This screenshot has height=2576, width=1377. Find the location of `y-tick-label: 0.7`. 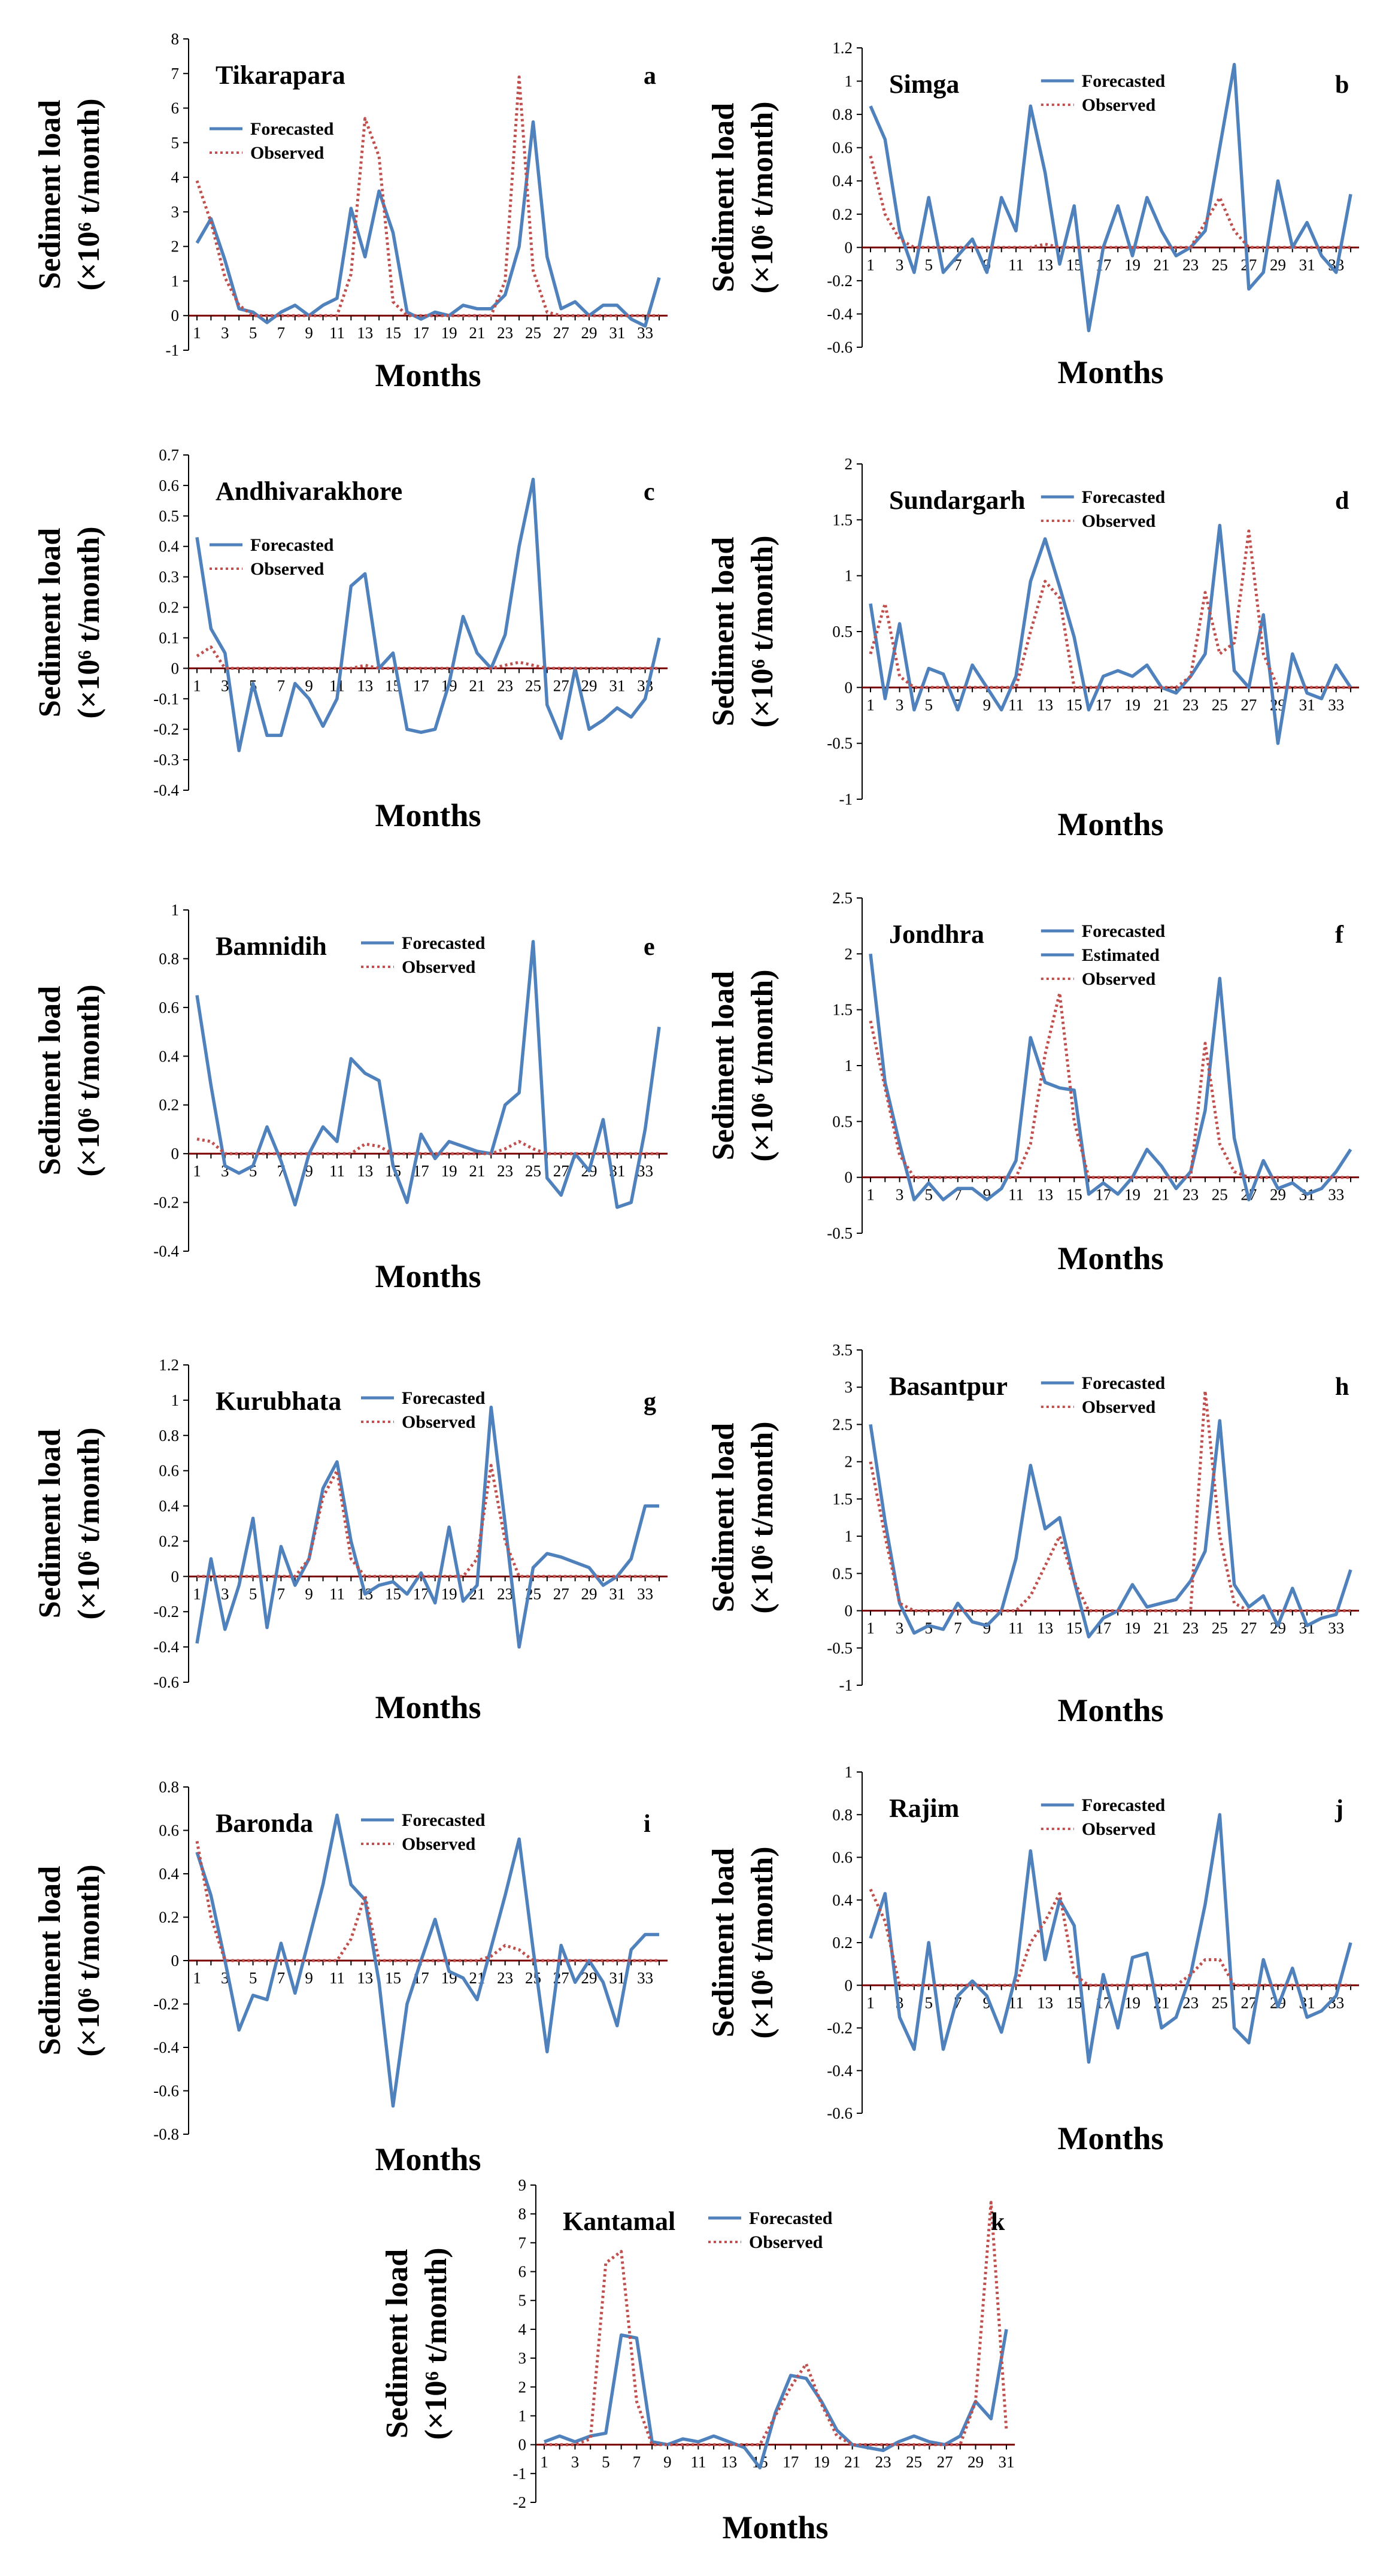

y-tick-label: 0.7 is located at coordinates (169, 455).